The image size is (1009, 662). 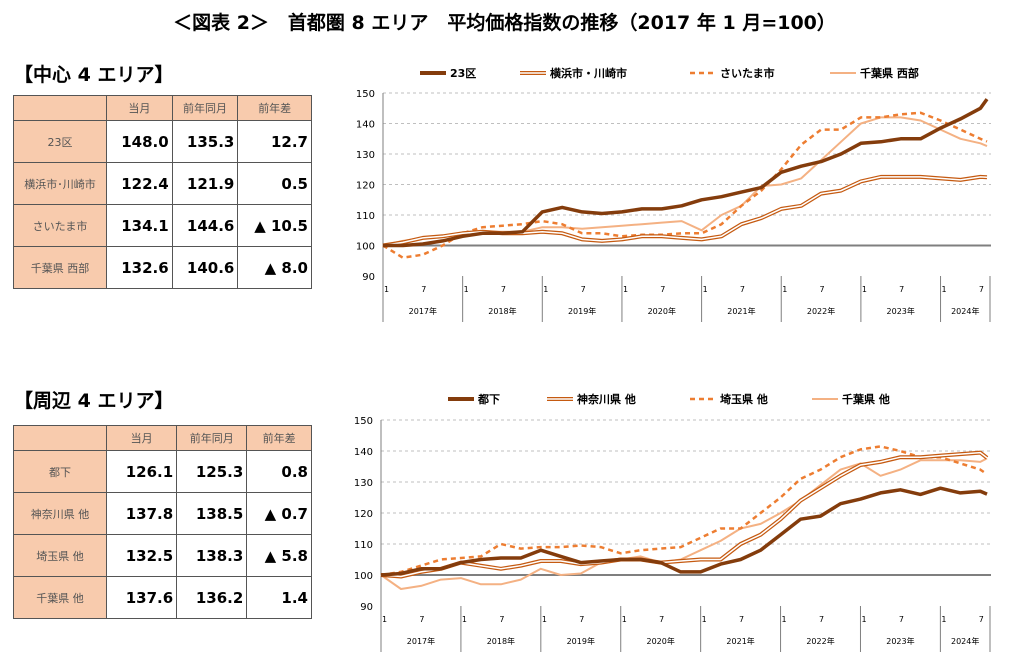 What do you see at coordinates (212, 555) in the screenshot?
I see `prev-year-value: 138.3` at bounding box center [212, 555].